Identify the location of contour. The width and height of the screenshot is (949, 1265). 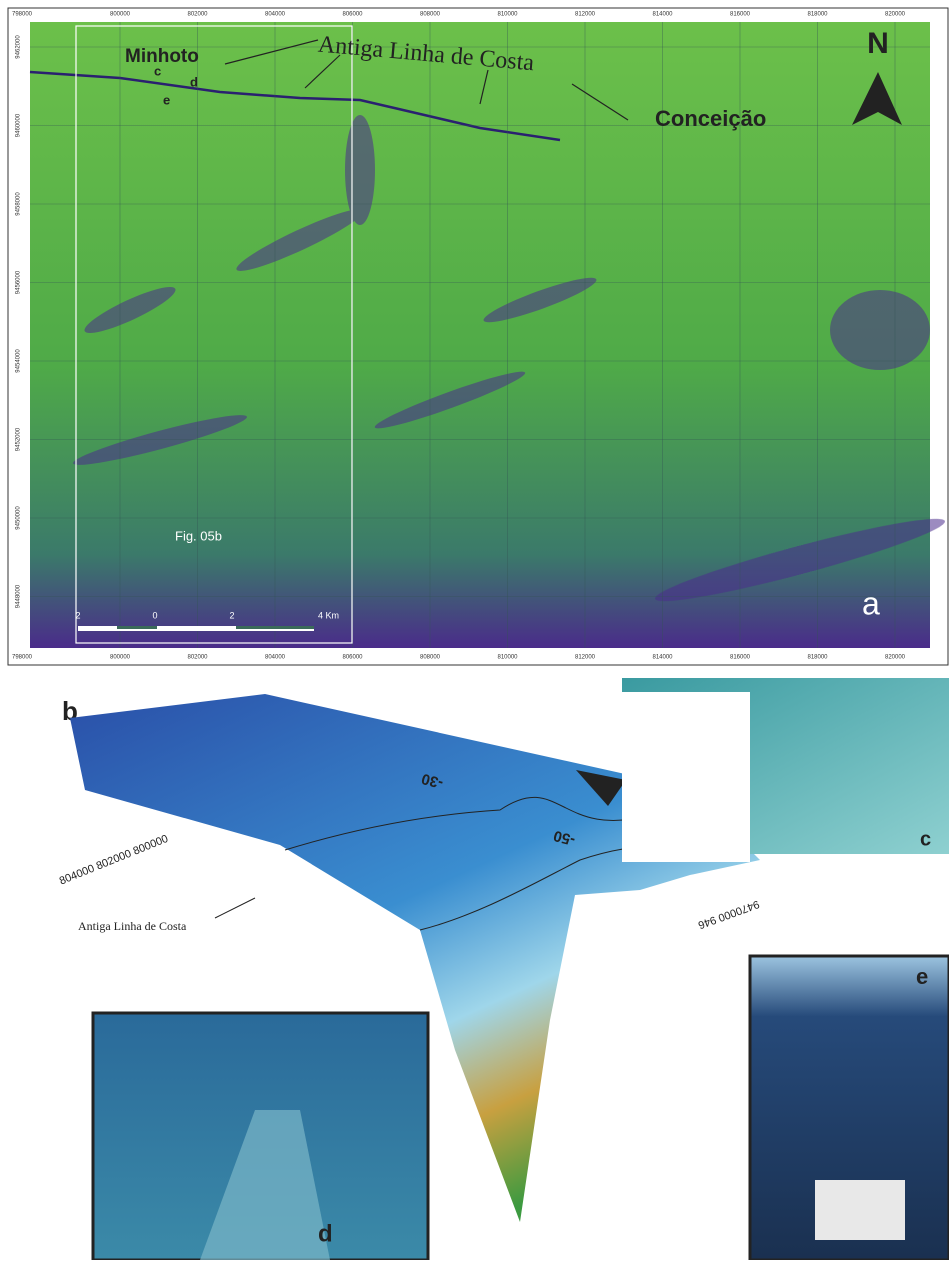
(467, 823).